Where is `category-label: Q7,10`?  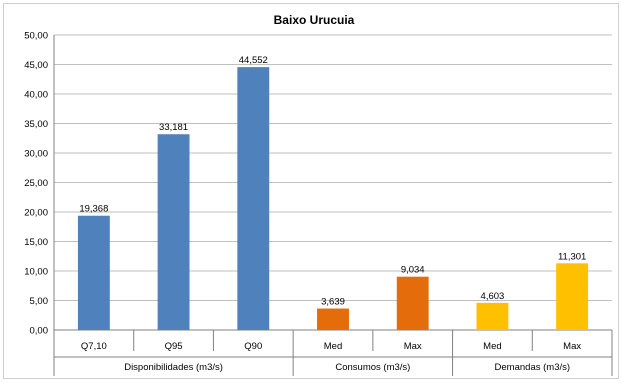
category-label: Q7,10 is located at coordinates (94, 346).